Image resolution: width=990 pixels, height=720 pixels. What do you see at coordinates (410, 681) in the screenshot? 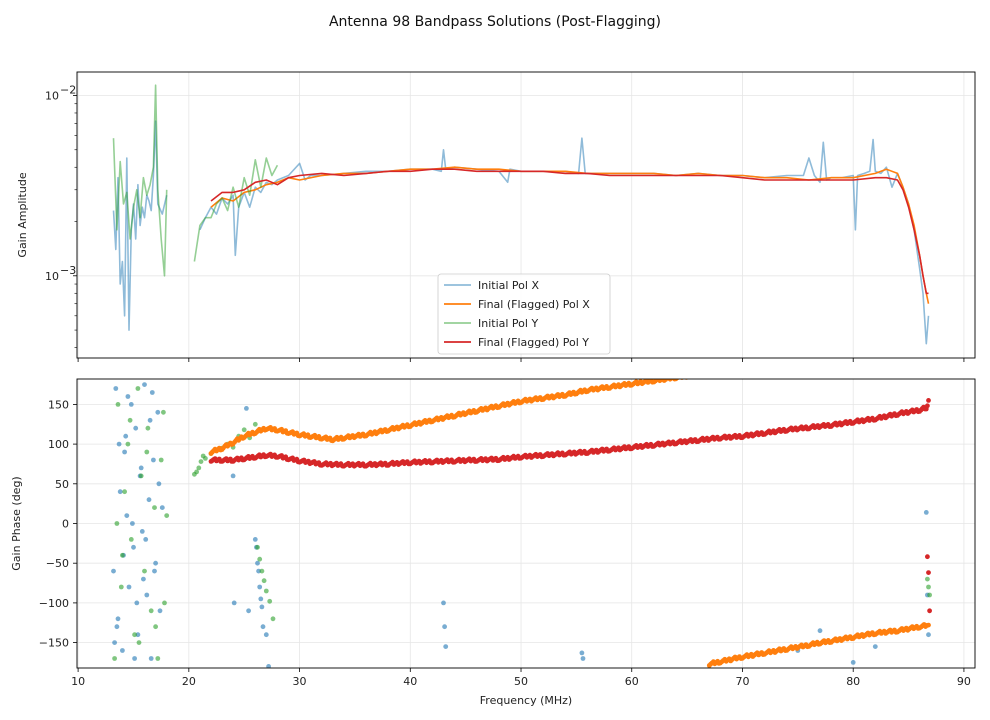
I see `phase-x-tick-label: 40` at bounding box center [410, 681].